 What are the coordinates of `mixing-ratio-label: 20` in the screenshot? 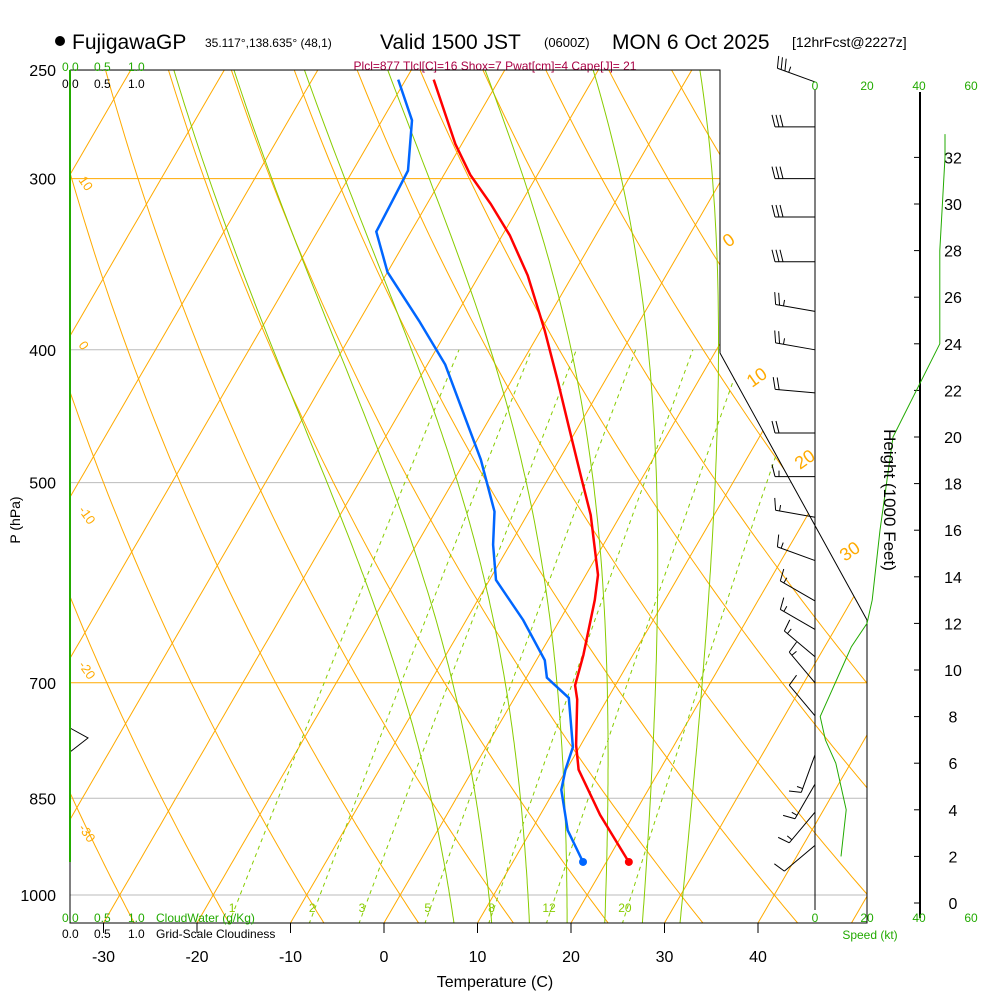 It's located at (625, 908).